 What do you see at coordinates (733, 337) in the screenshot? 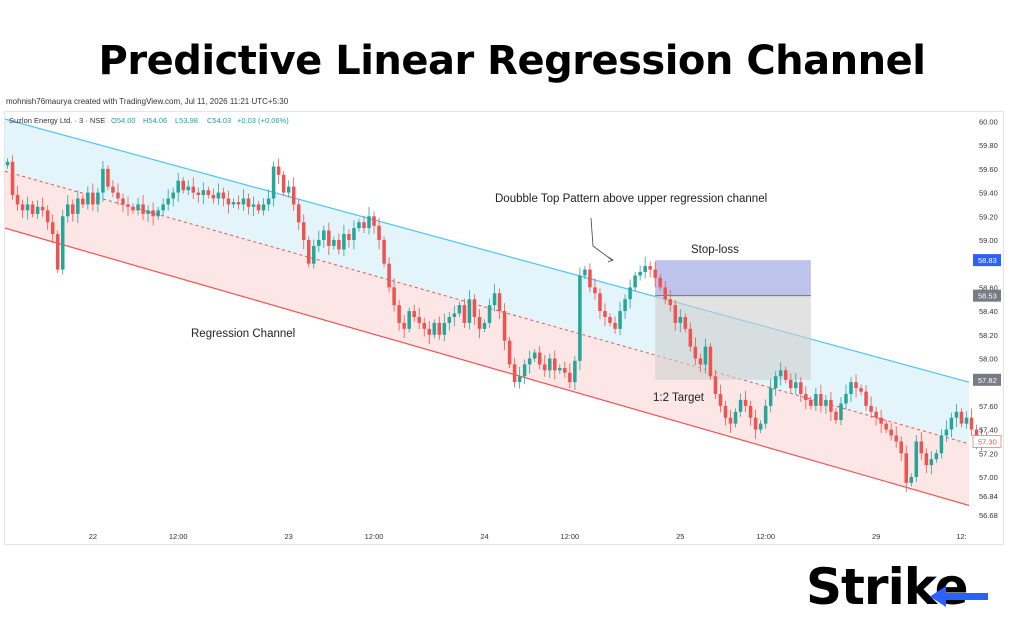
I see `target-box` at bounding box center [733, 337].